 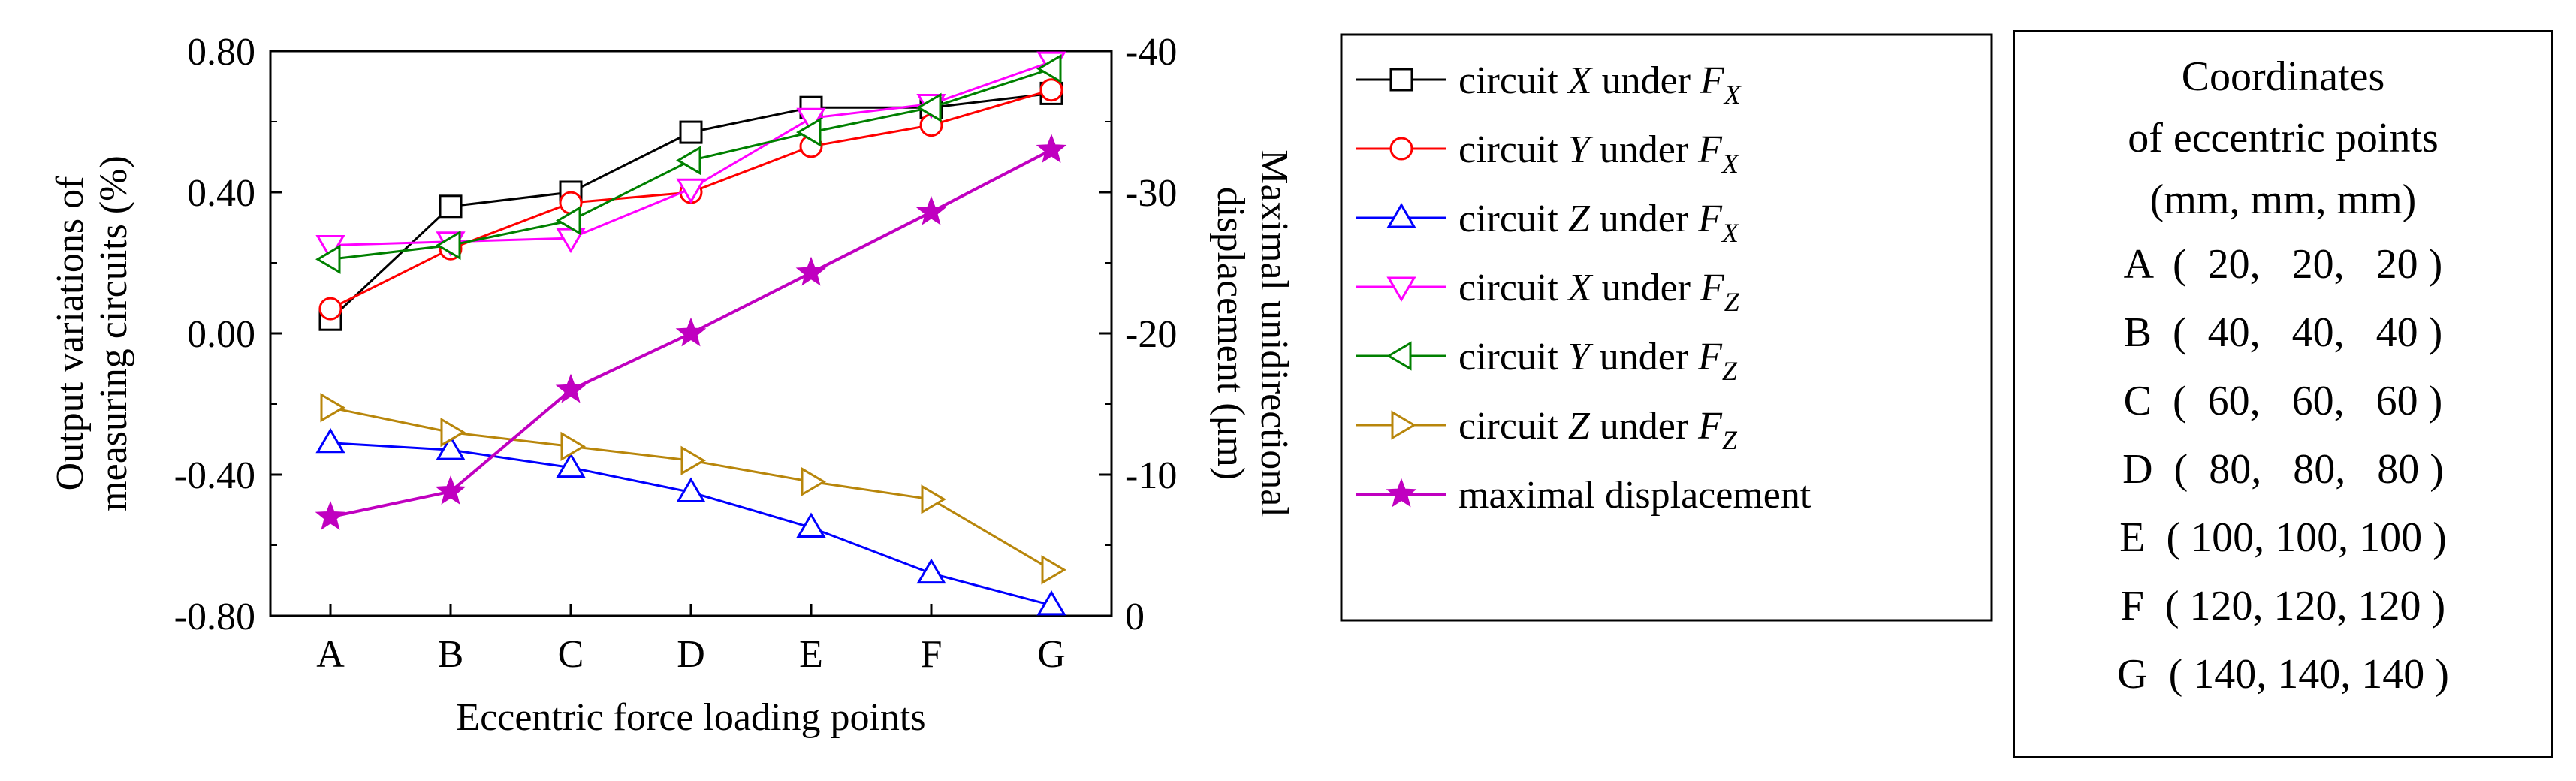 I want to click on legend-label-axis: Y, so click(x=1581, y=149).